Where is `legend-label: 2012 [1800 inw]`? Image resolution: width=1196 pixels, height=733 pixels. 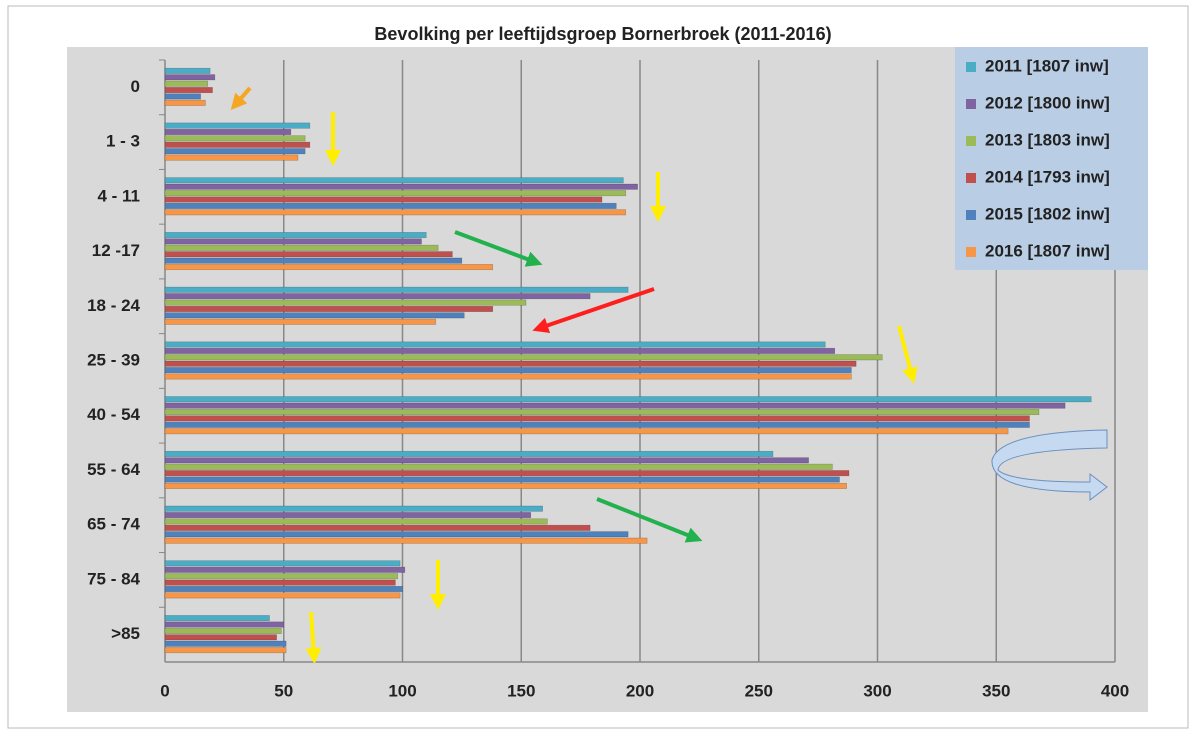
legend-label: 2012 [1800 inw] is located at coordinates (1047, 102).